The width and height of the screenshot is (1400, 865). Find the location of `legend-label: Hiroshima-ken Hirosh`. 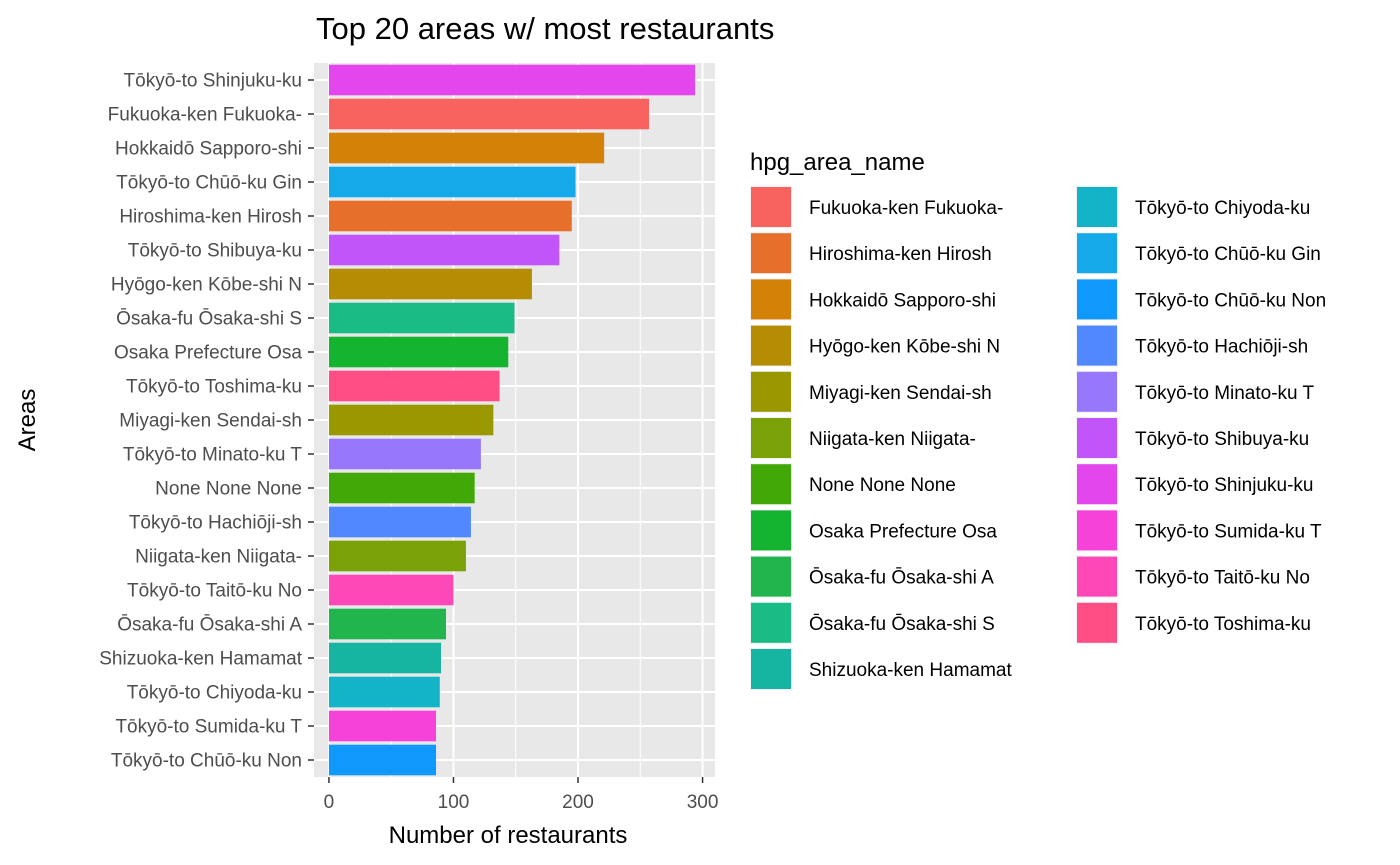

legend-label: Hiroshima-ken Hirosh is located at coordinates (900, 254).